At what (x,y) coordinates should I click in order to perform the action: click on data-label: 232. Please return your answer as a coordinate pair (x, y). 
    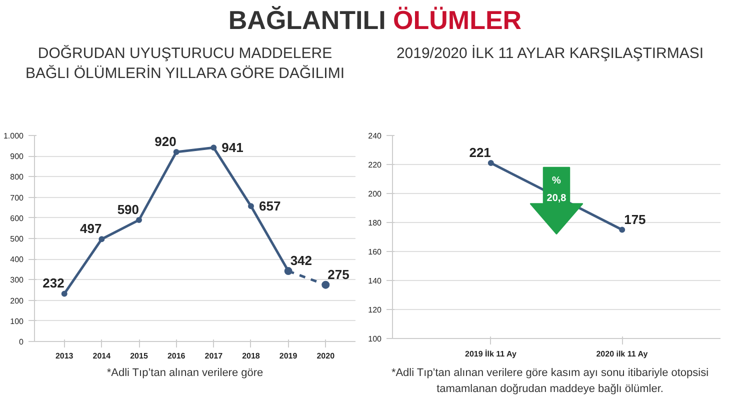
    Looking at the image, I should click on (53, 283).